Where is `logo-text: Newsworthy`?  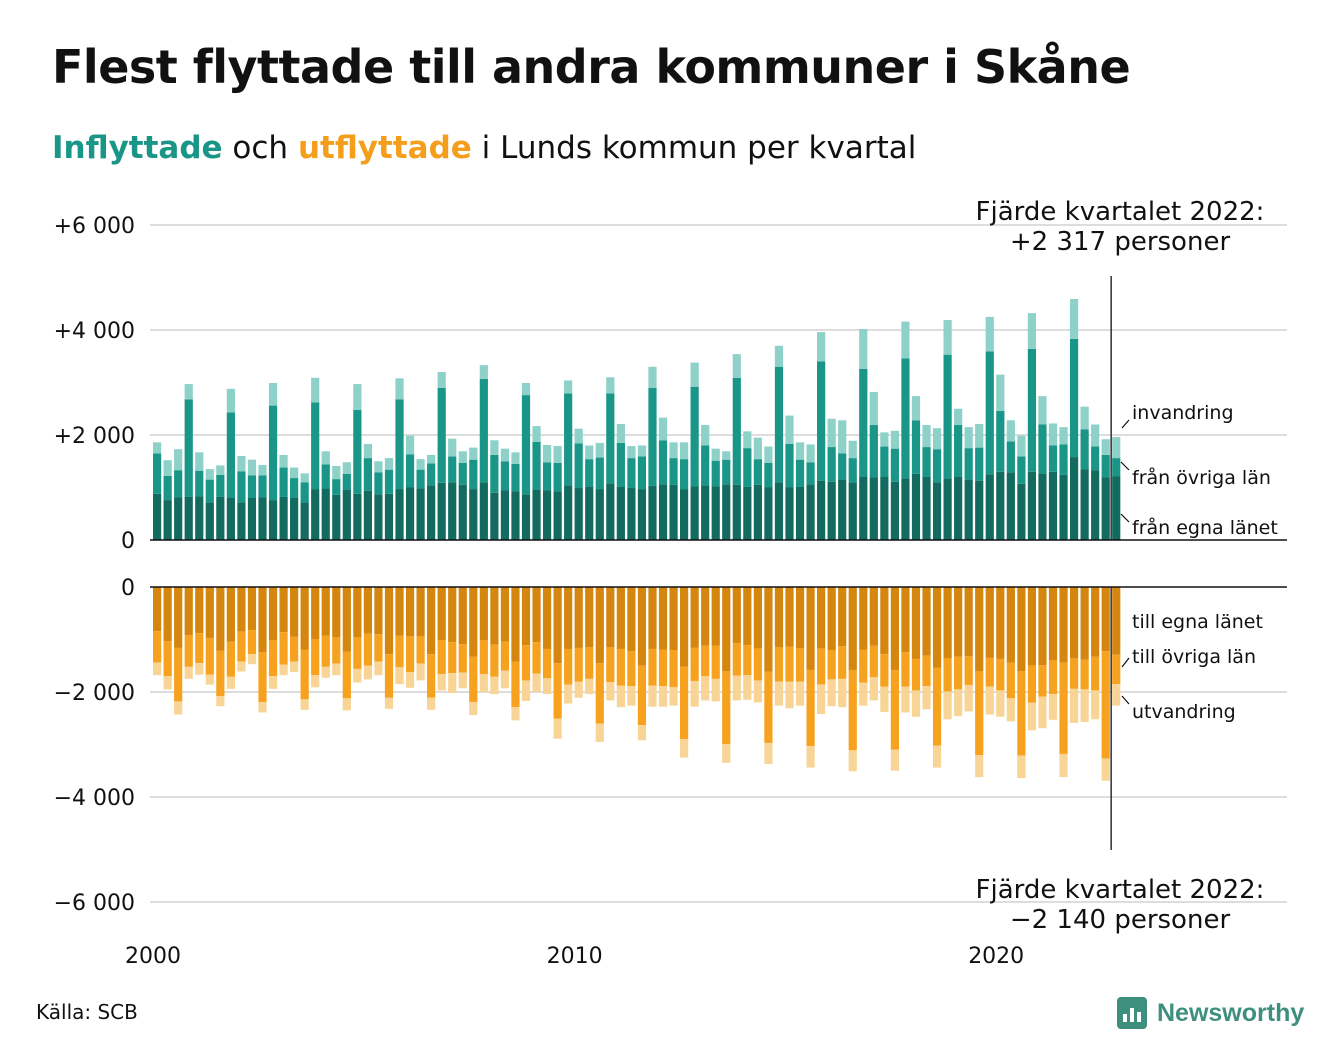 logo-text: Newsworthy is located at coordinates (1231, 1012).